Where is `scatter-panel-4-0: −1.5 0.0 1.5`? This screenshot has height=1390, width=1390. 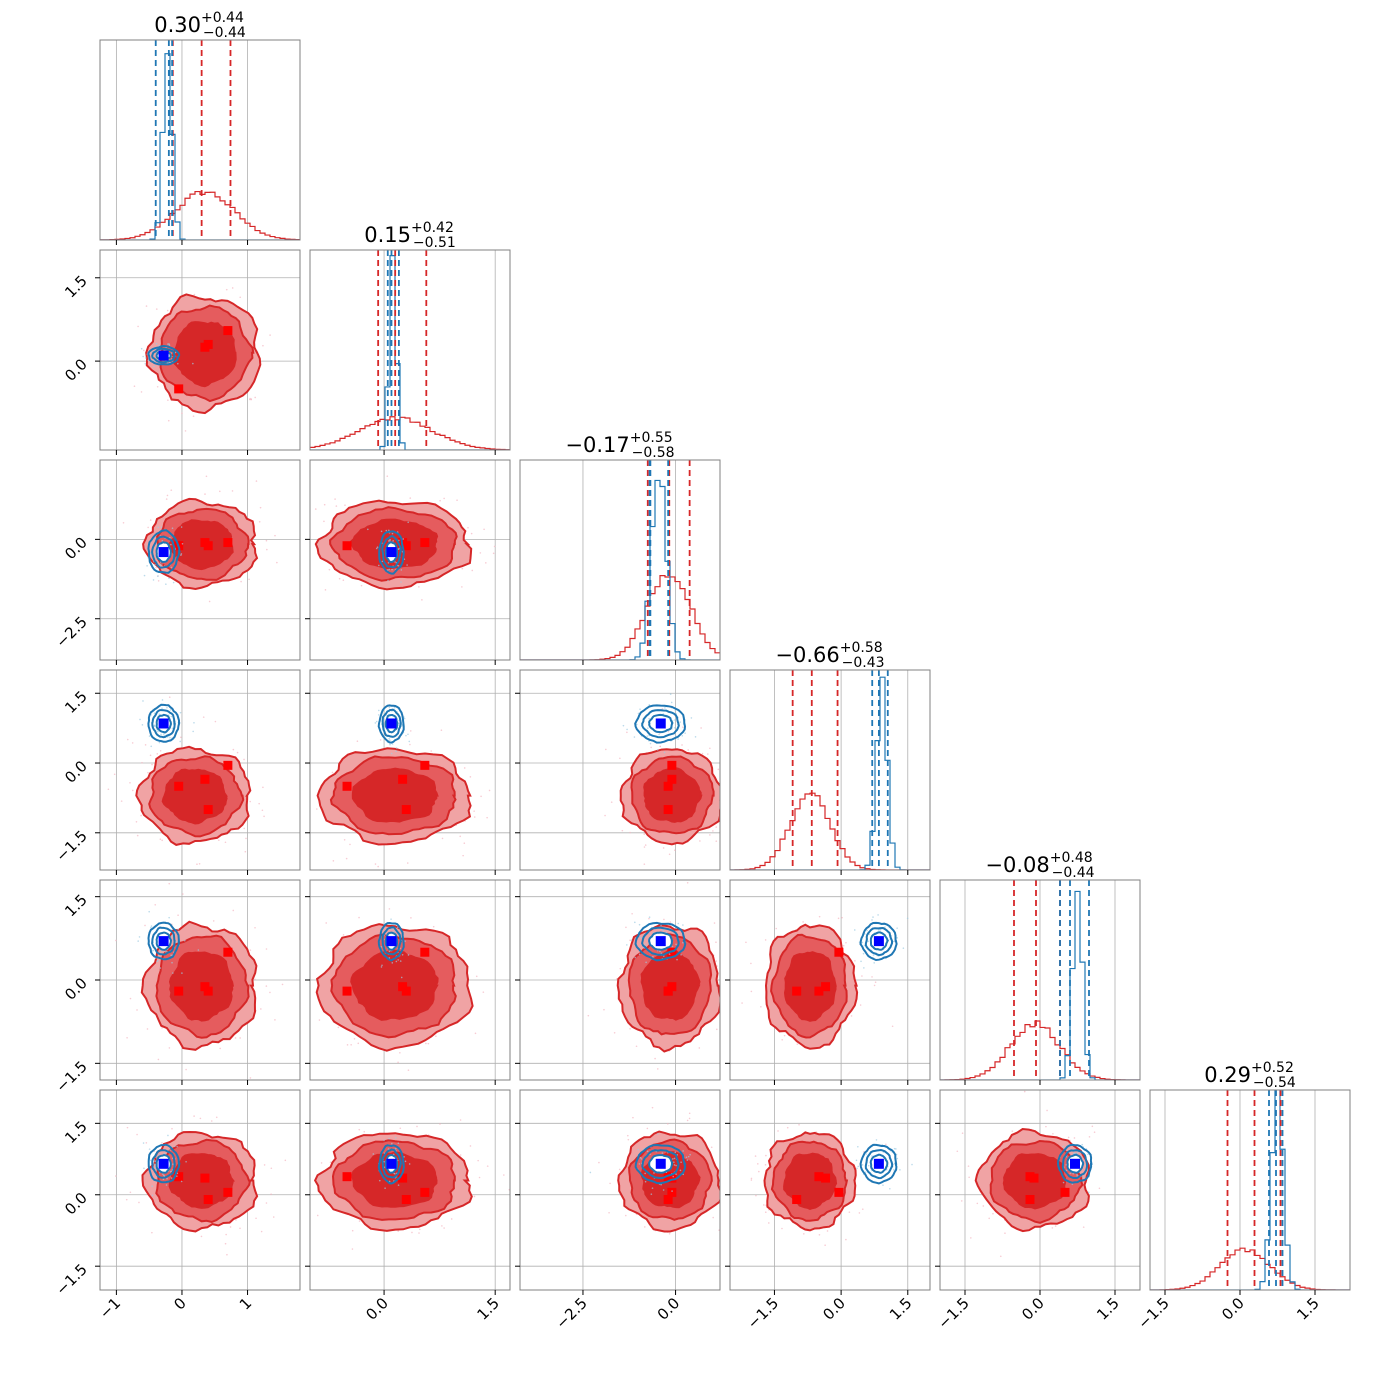 scatter-panel-4-0: −1.5 0.0 1.5 is located at coordinates (176, 987).